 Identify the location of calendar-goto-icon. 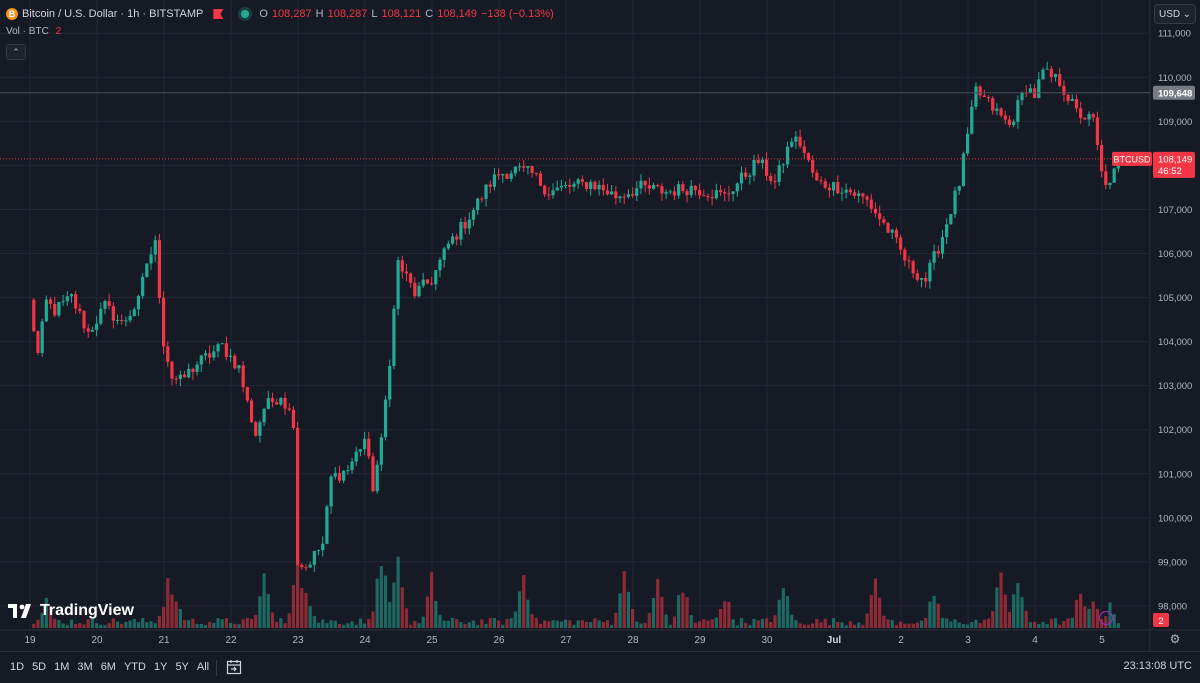
(234, 667).